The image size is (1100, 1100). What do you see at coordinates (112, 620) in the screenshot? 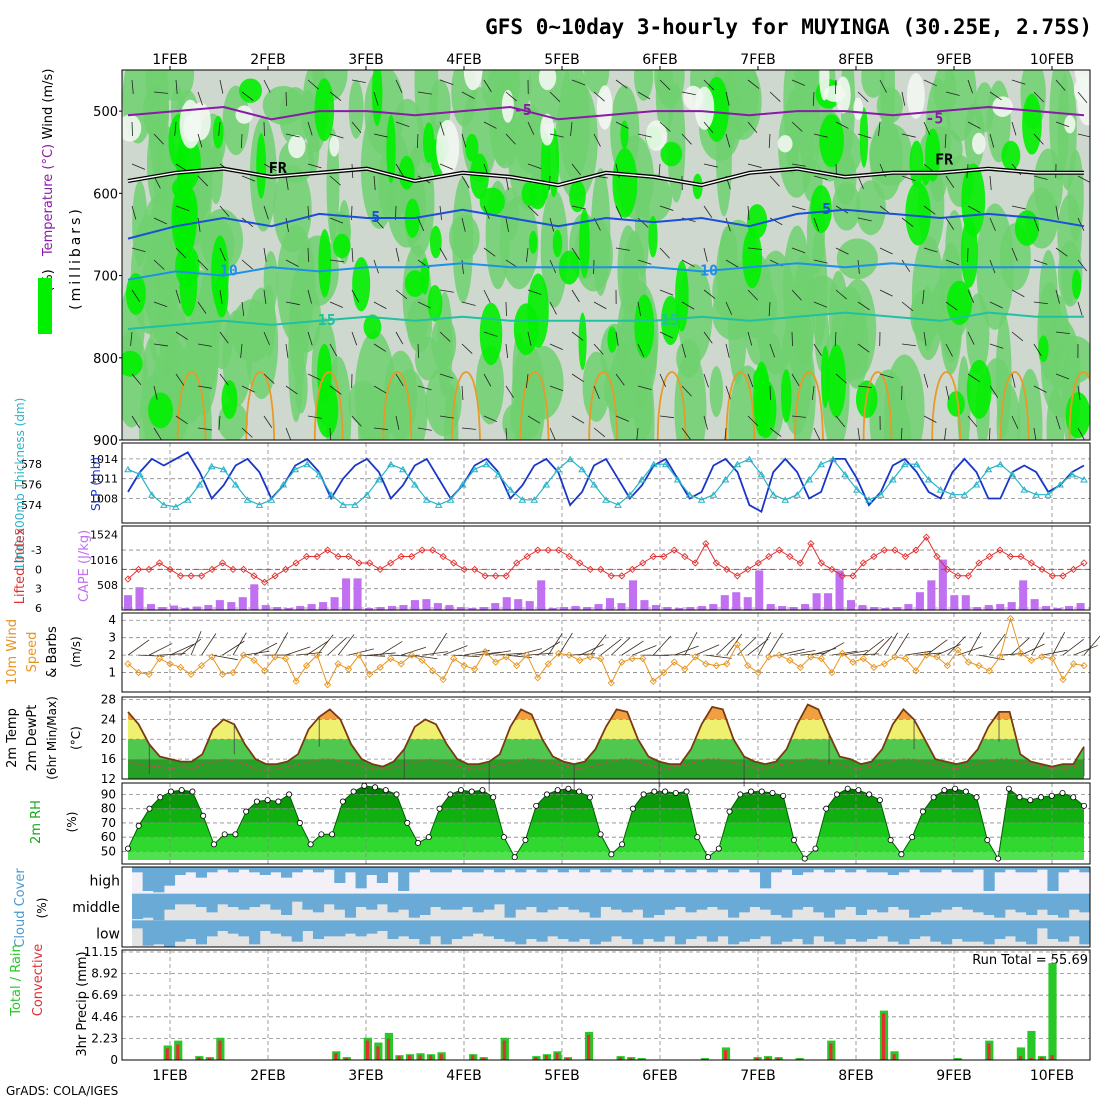
I see `wind-tick-label: 4` at bounding box center [112, 620].